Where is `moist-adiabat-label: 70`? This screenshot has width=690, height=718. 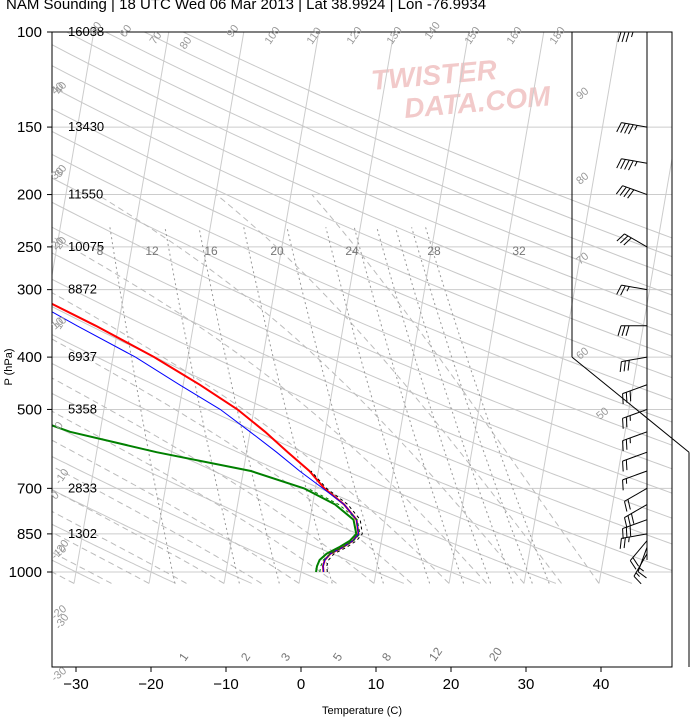 moist-adiabat-label: 70 is located at coordinates (582, 258).